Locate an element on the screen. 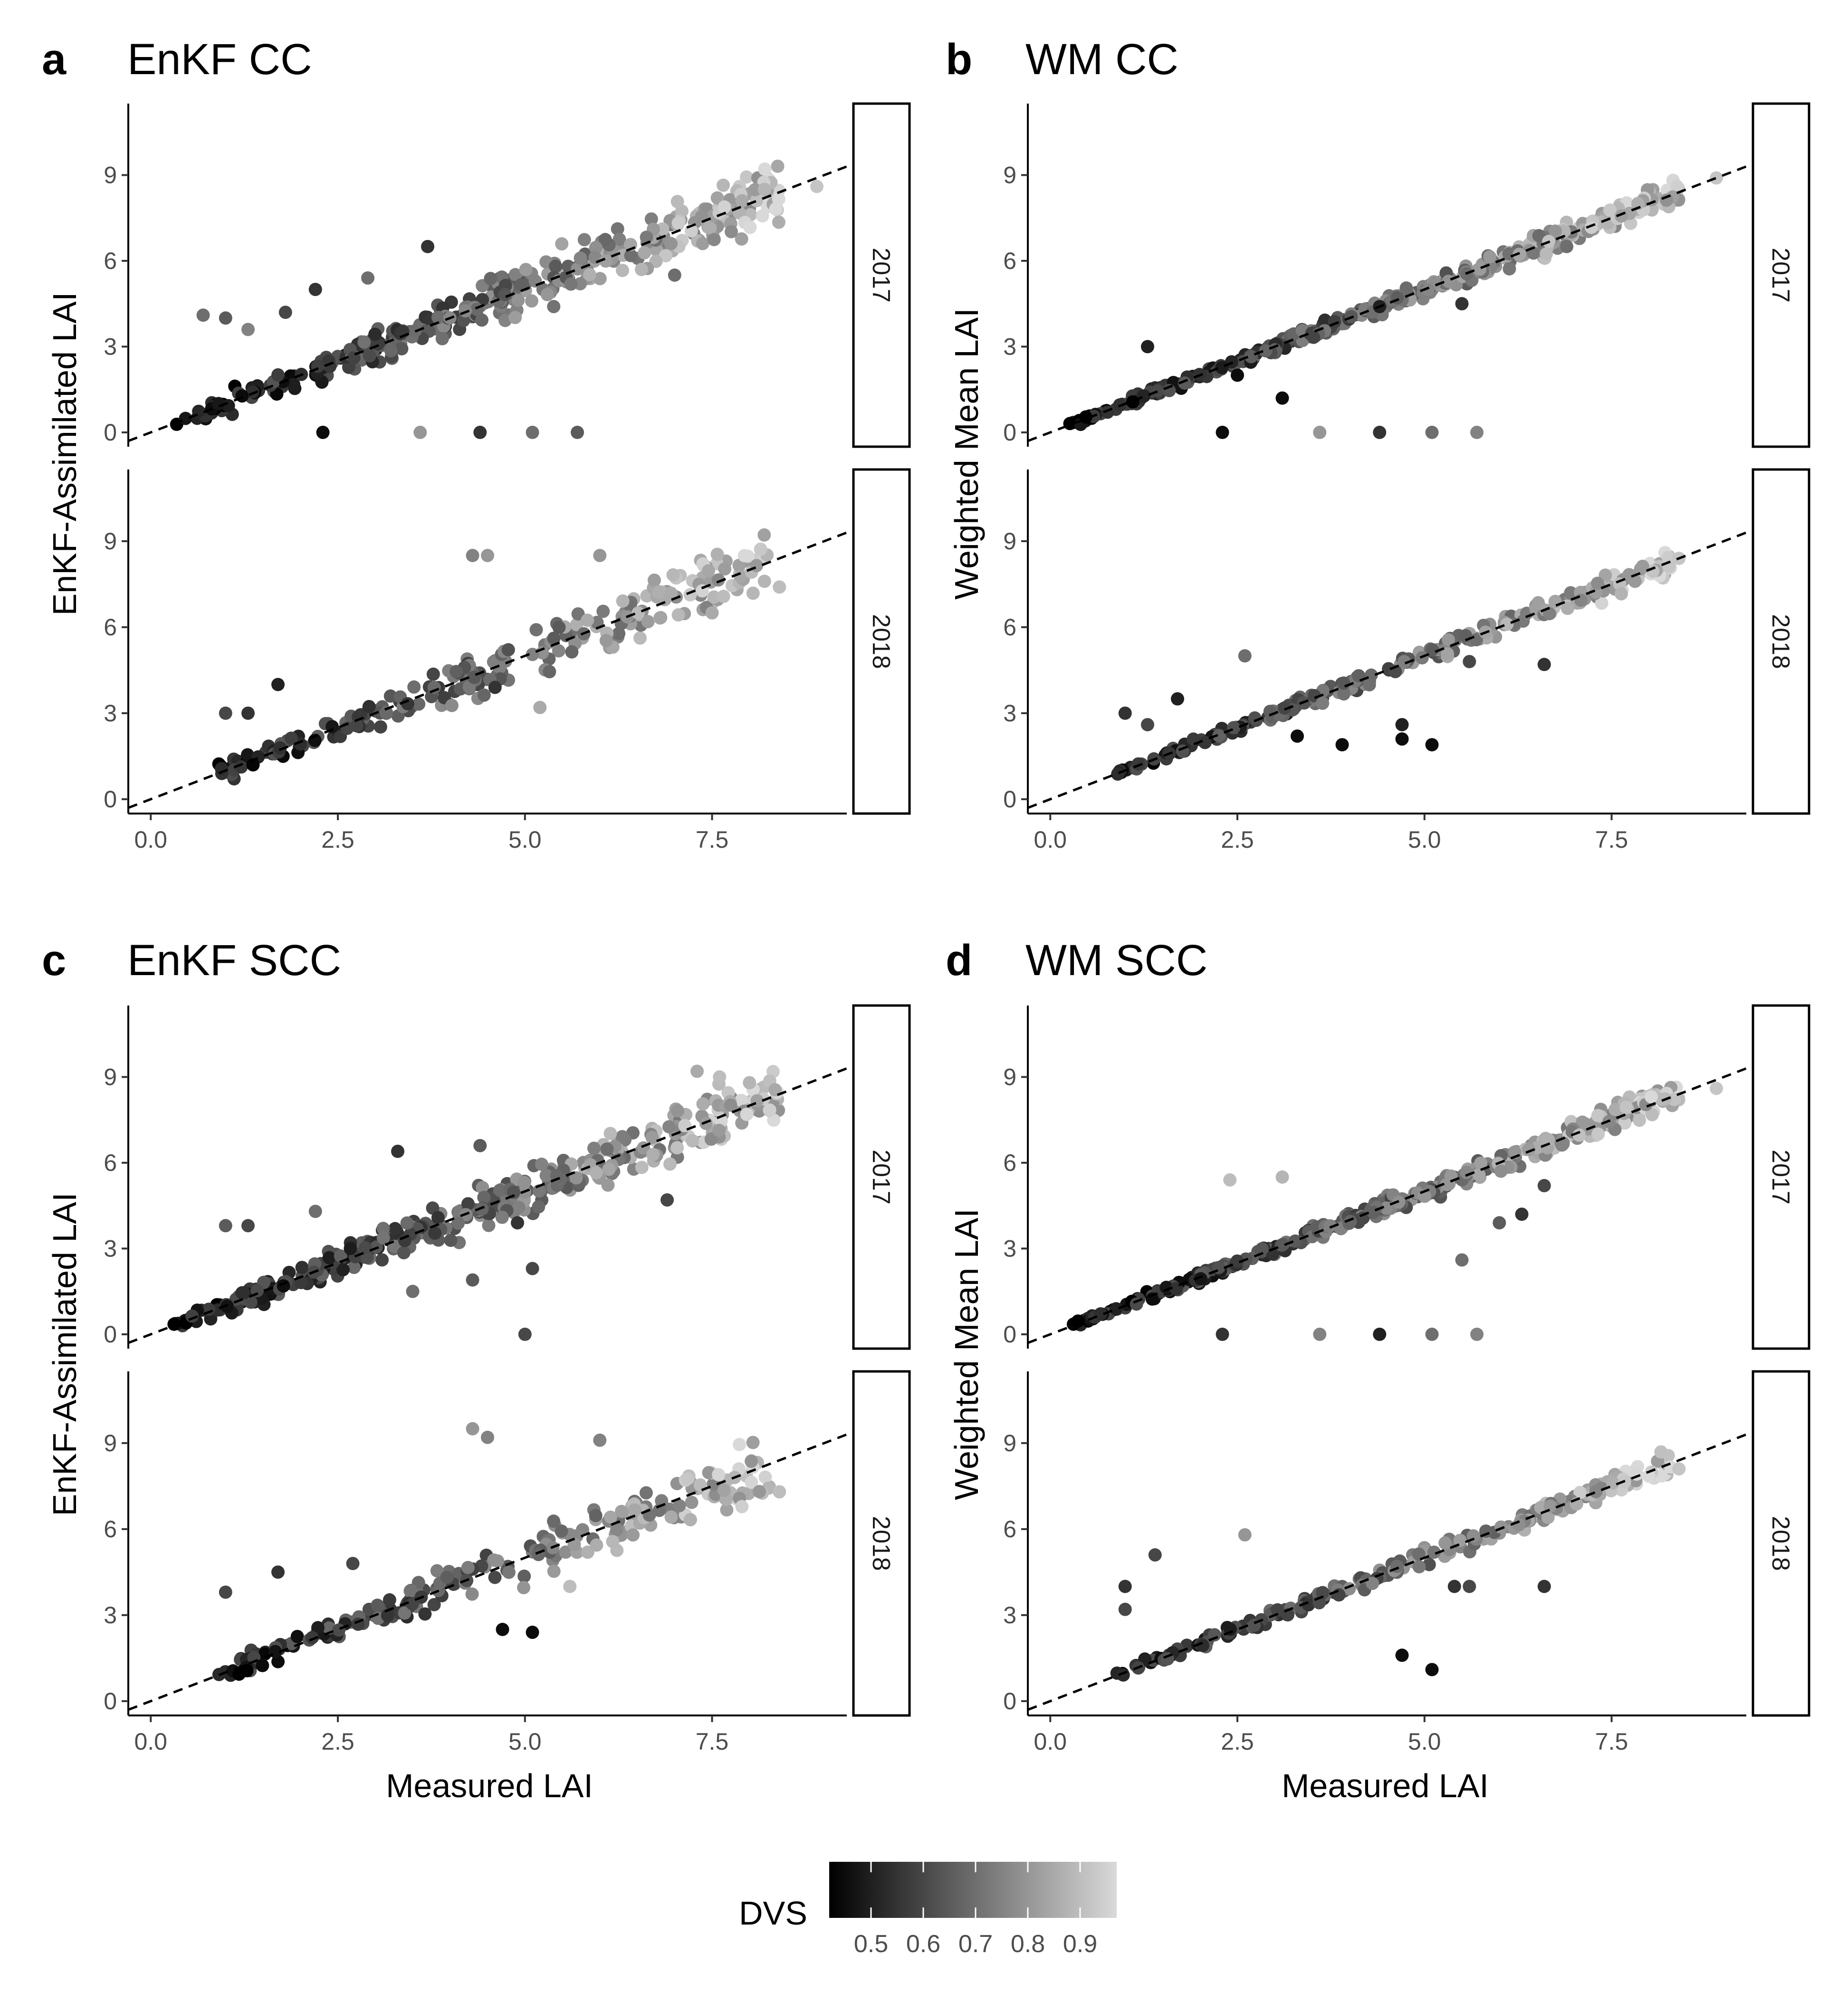 The height and width of the screenshot is (2002, 1848). x-tick-label: 5.0 is located at coordinates (1424, 1741).